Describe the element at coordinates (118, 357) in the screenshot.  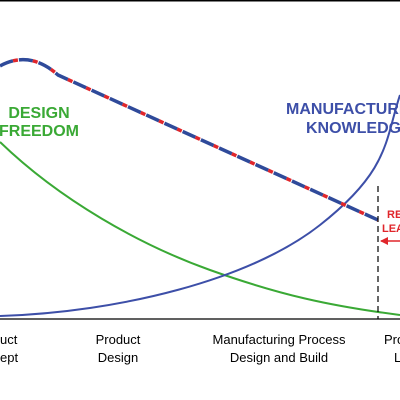
I see `stage-product-design-line2: Design` at that location.